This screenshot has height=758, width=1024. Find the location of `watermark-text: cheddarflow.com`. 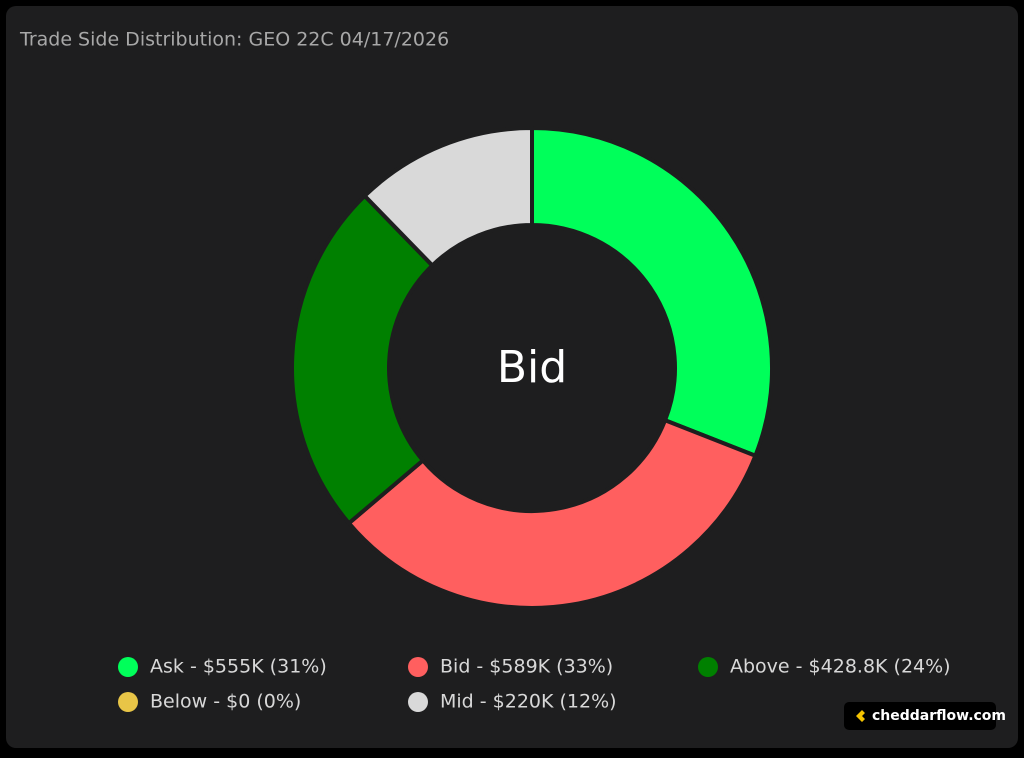

watermark-text: cheddarflow.com is located at coordinates (939, 716).